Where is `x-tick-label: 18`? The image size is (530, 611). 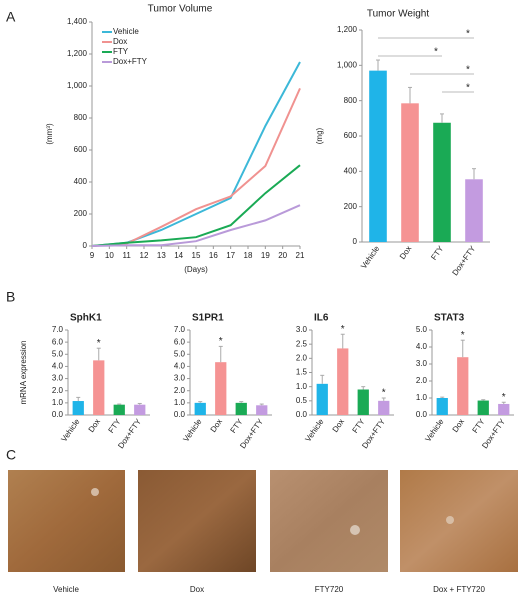 x-tick-label: 18 is located at coordinates (248, 255).